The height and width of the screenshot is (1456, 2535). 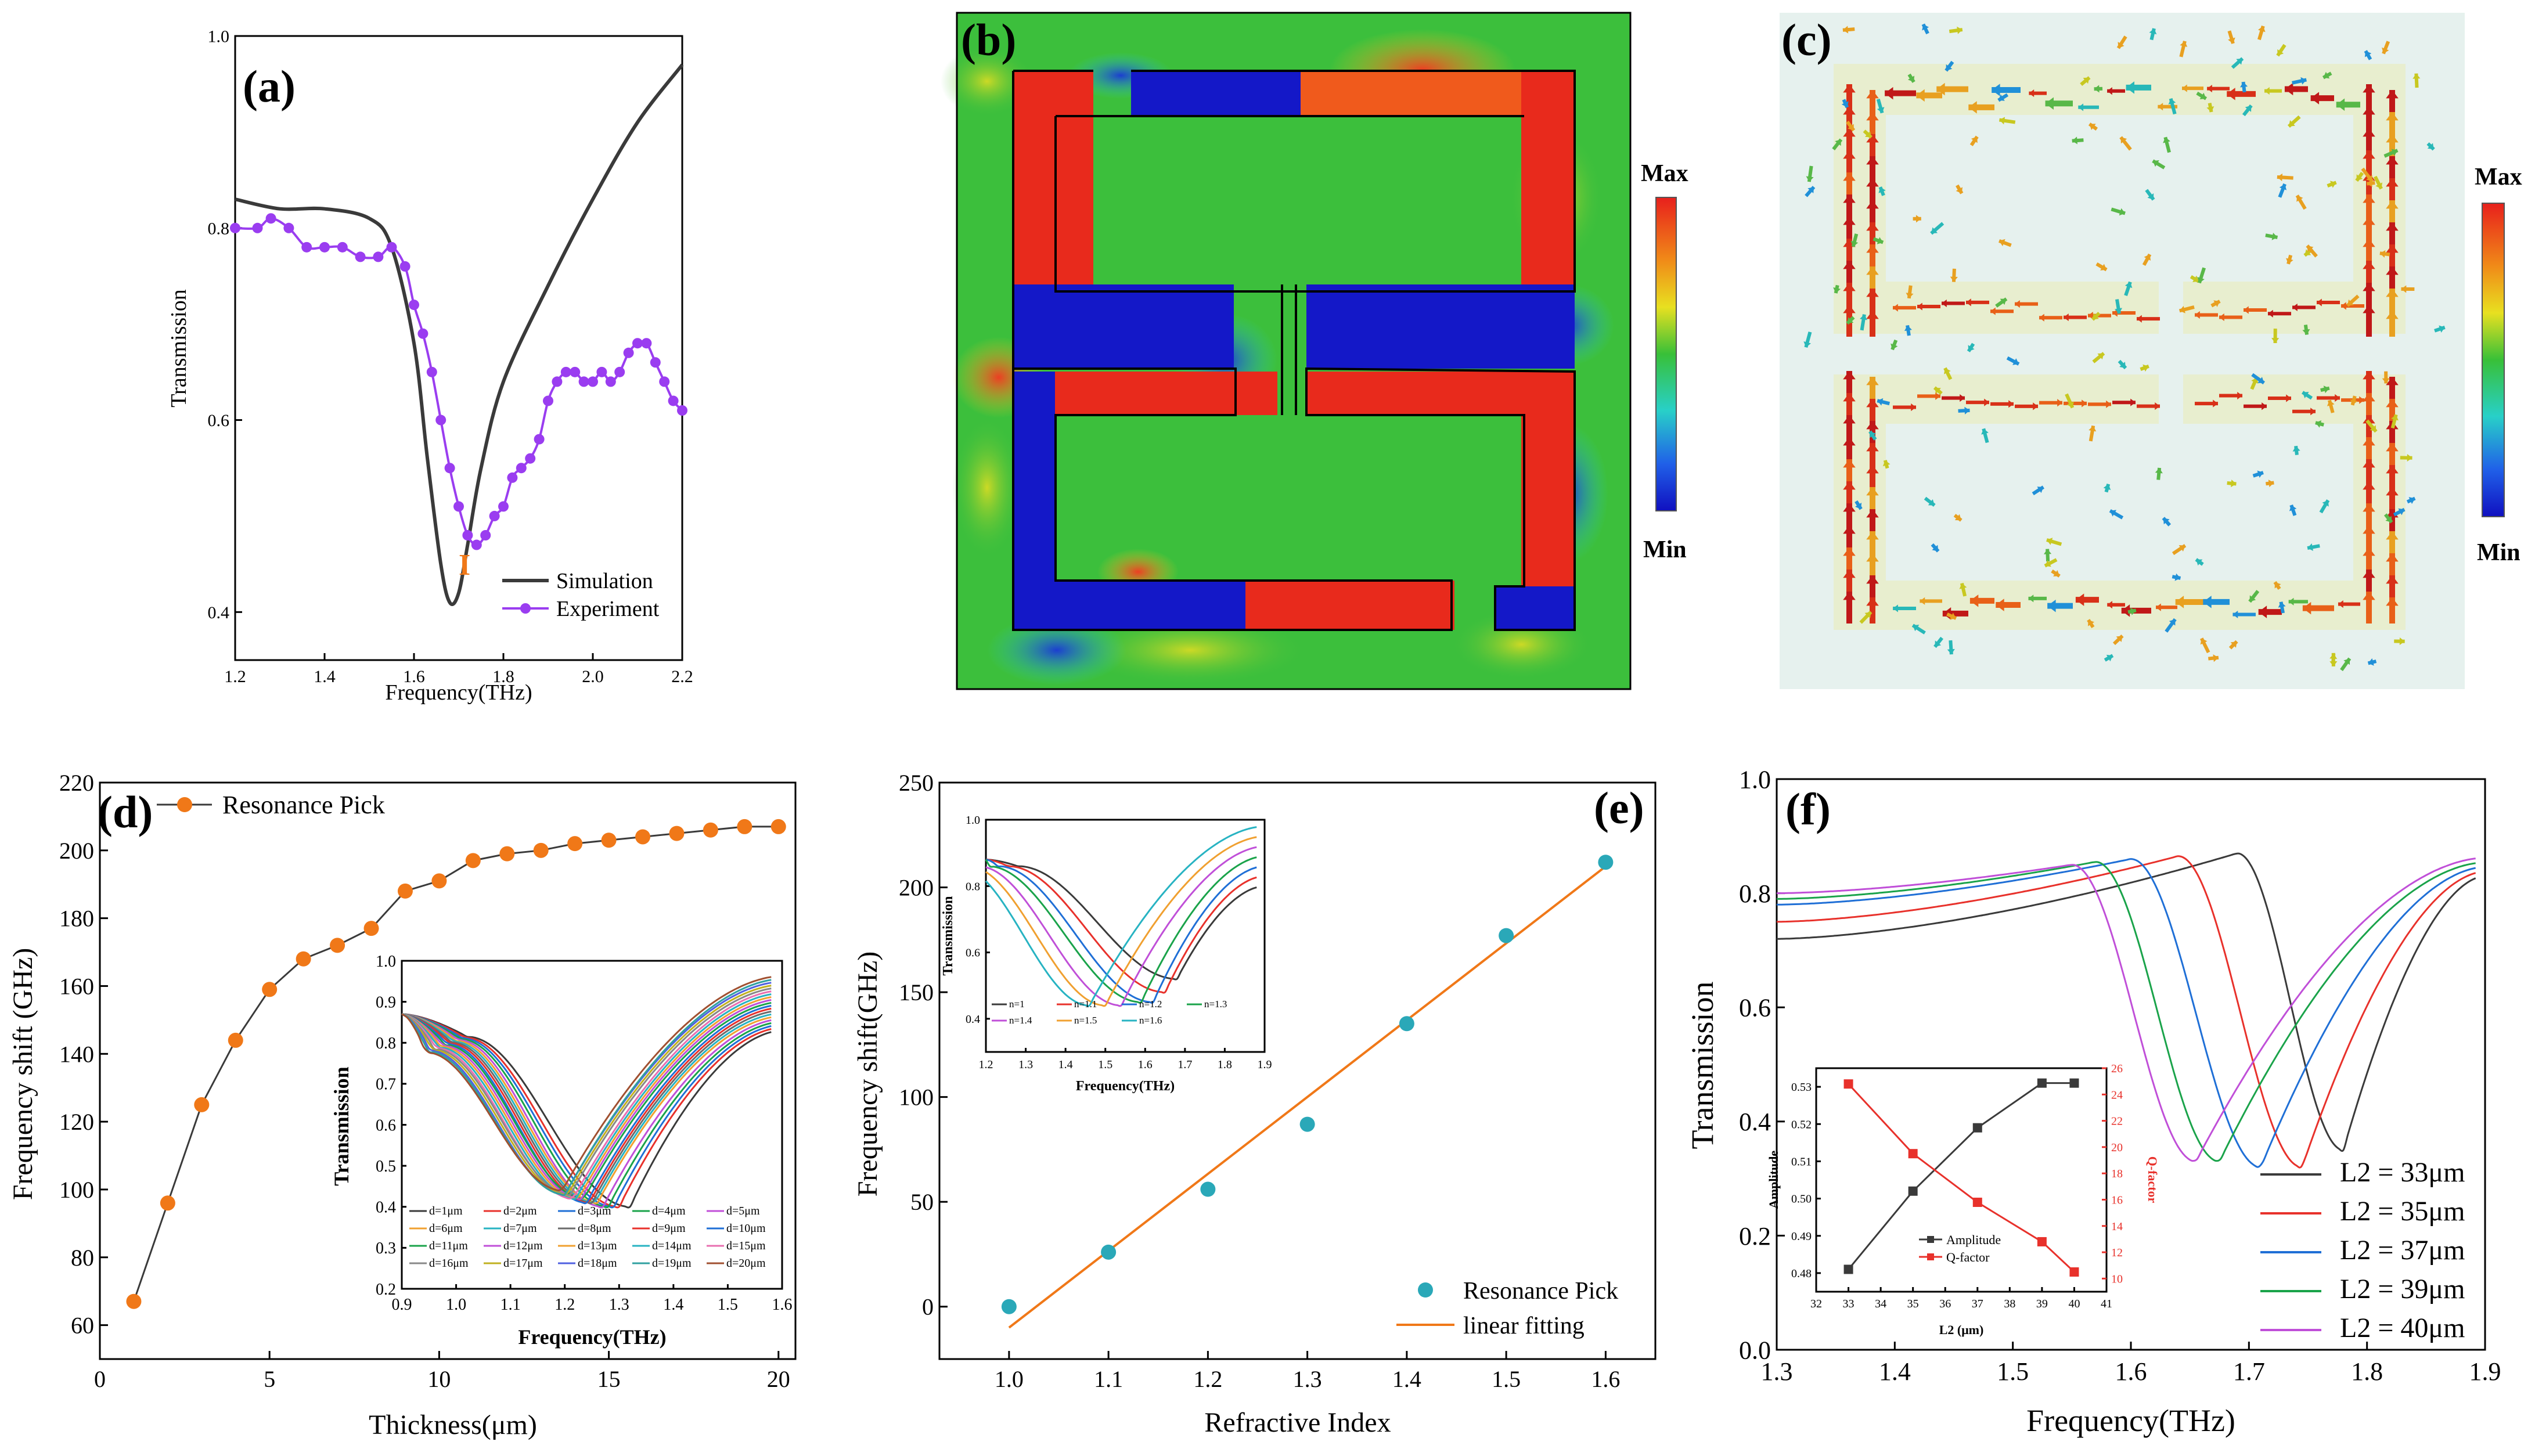 I want to click on panel-e-legend-resonance: Resonance Pick, so click(x=1541, y=1291).